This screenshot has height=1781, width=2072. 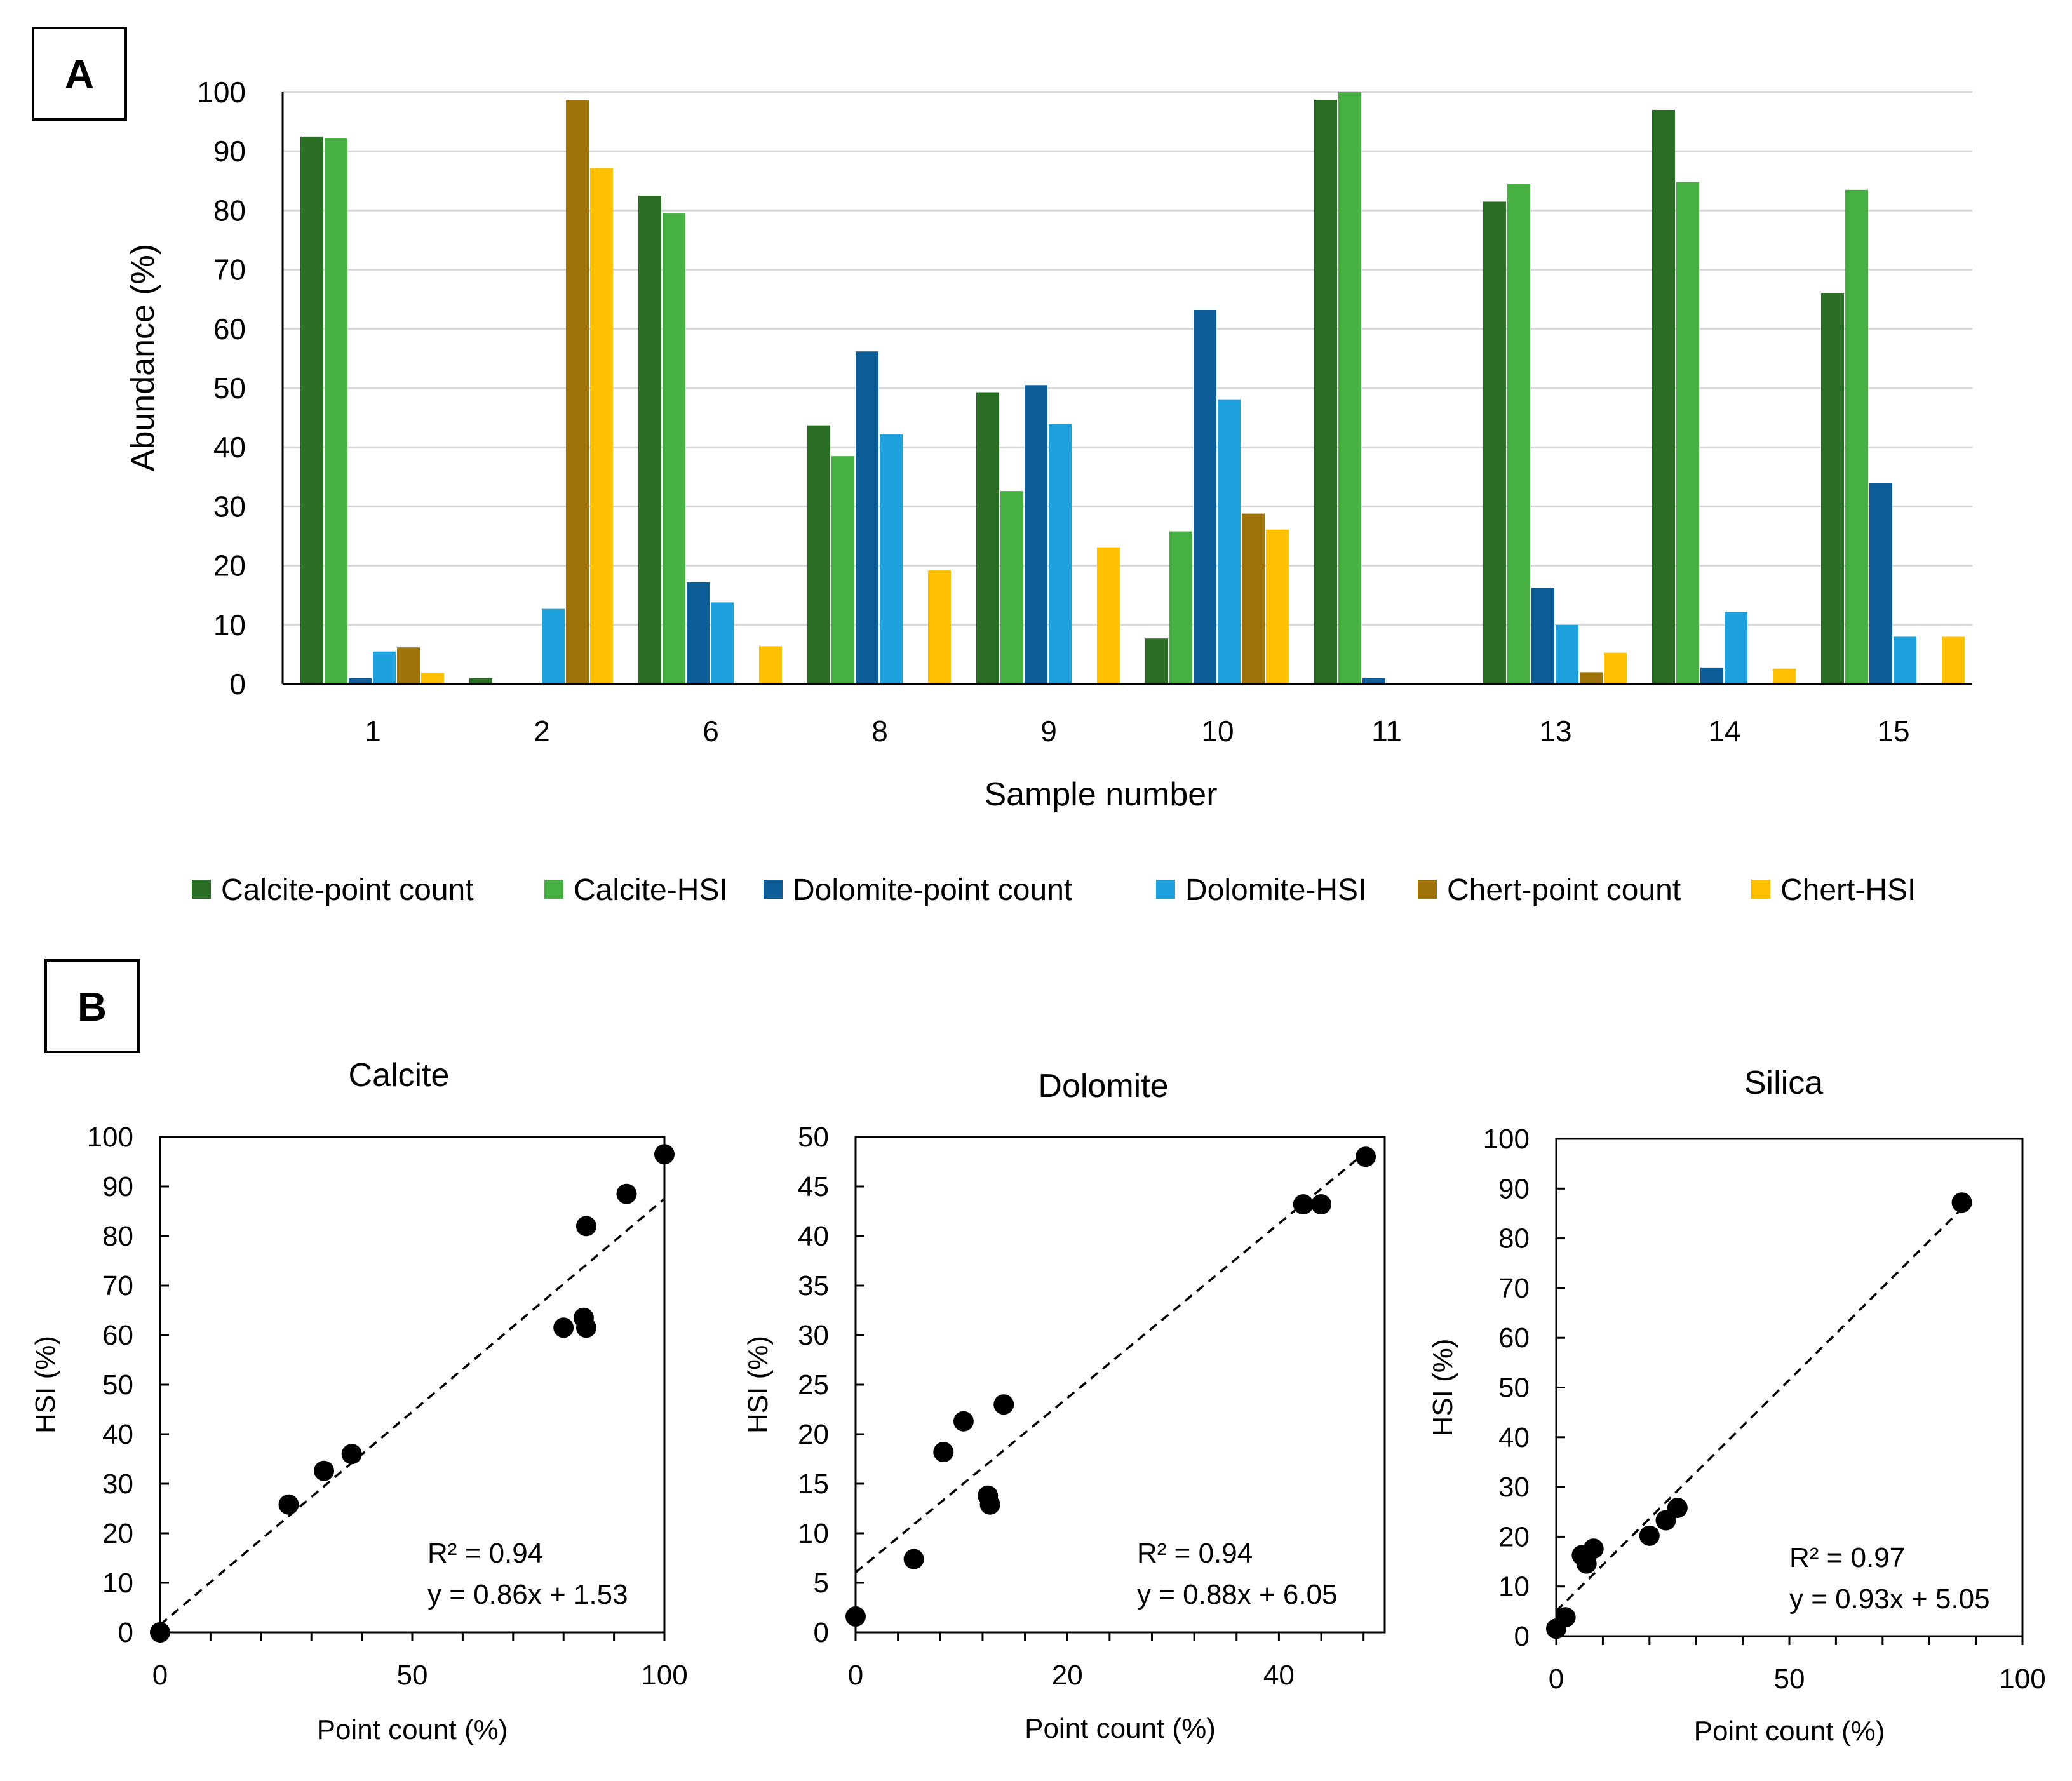 What do you see at coordinates (45, 1385) in the screenshot?
I see `calcite-y-axis-title: HSI (%)` at bounding box center [45, 1385].